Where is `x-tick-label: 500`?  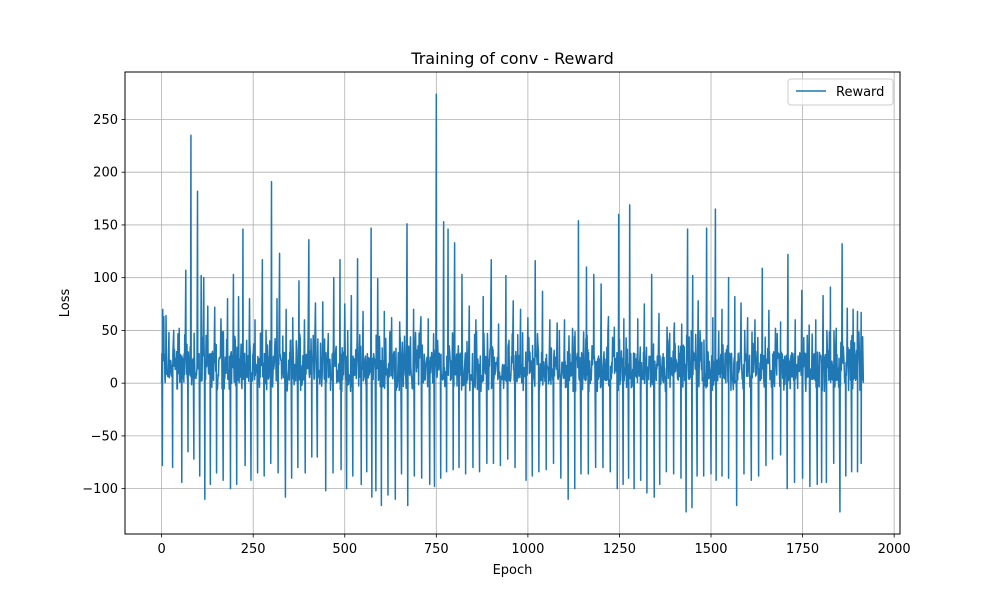 x-tick-label: 500 is located at coordinates (344, 549).